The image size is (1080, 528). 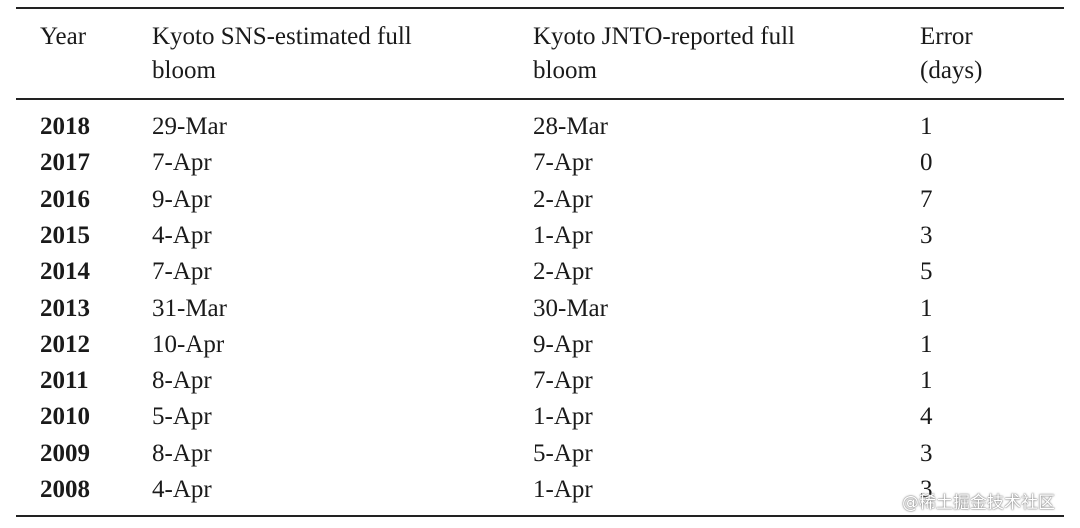 I want to click on jnto-date-cell: 5-Apr, so click(x=563, y=453).